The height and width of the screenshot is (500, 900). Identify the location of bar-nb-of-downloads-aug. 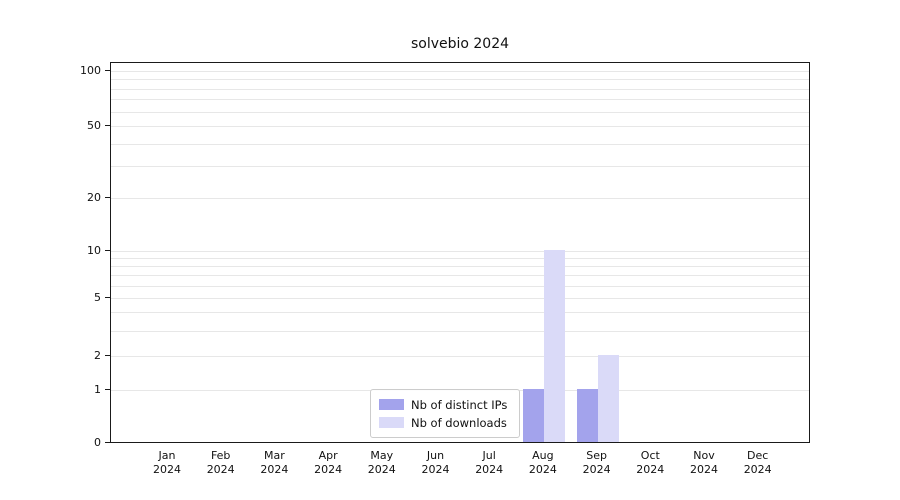
(554, 346).